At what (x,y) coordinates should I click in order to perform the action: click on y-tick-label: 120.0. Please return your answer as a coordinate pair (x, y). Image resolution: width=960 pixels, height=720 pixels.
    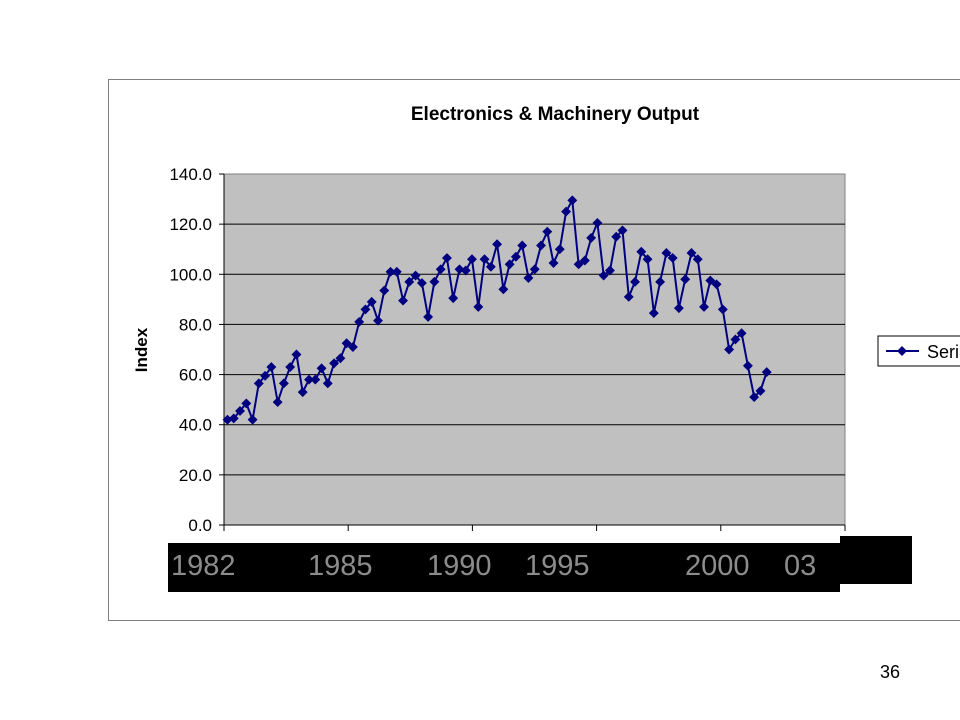
    Looking at the image, I should click on (190, 224).